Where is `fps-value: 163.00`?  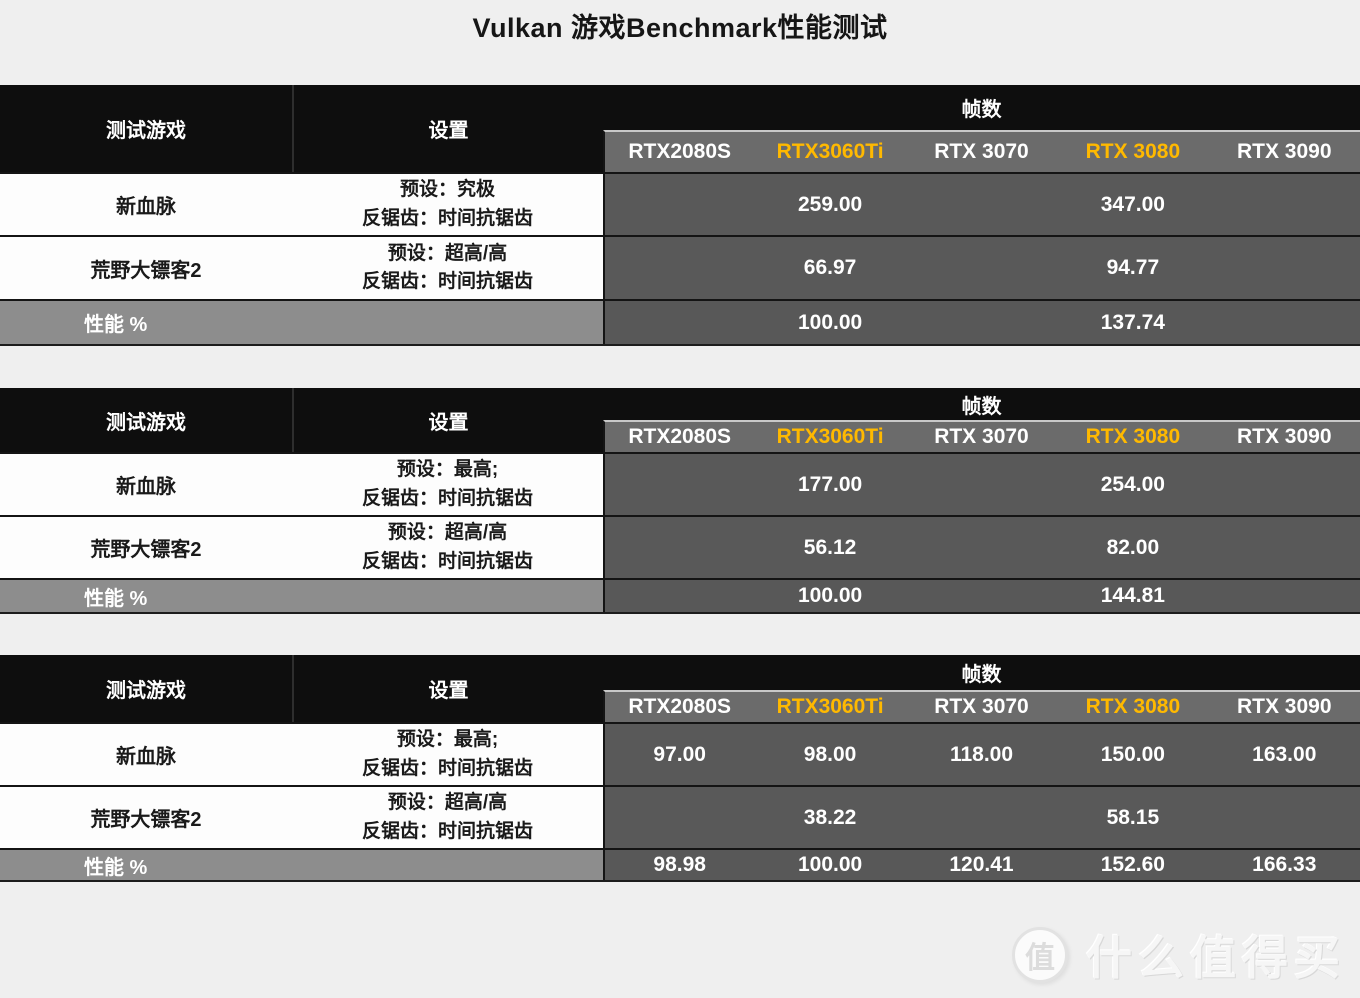 fps-value: 163.00 is located at coordinates (1284, 753).